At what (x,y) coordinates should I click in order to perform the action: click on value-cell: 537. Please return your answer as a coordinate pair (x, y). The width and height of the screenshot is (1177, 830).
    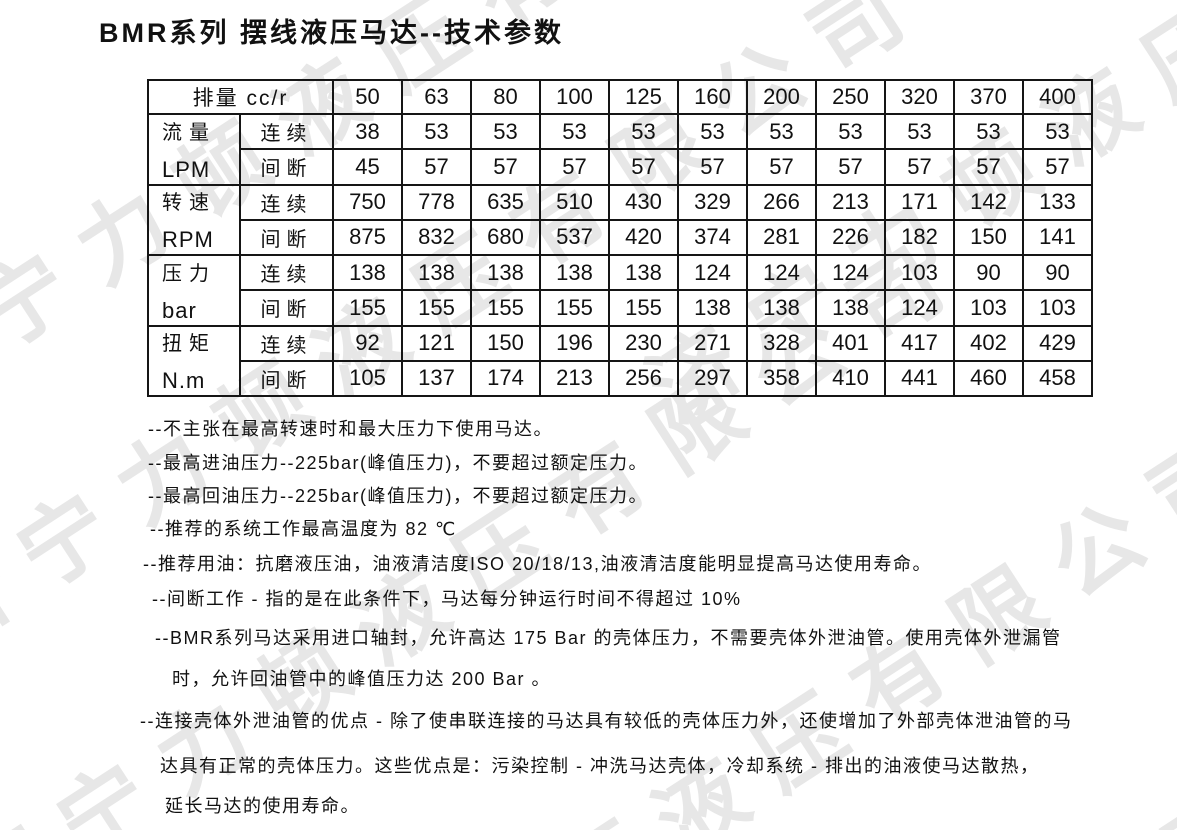
    Looking at the image, I should click on (575, 237).